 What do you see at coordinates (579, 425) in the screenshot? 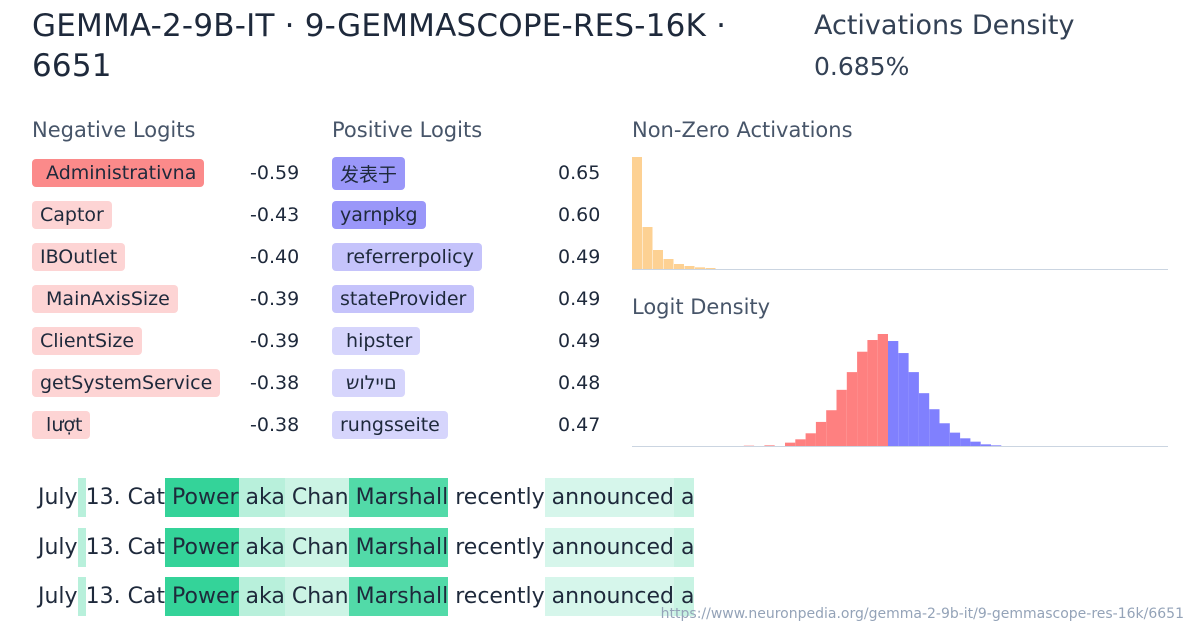
I see `logit-value: 0.47` at bounding box center [579, 425].